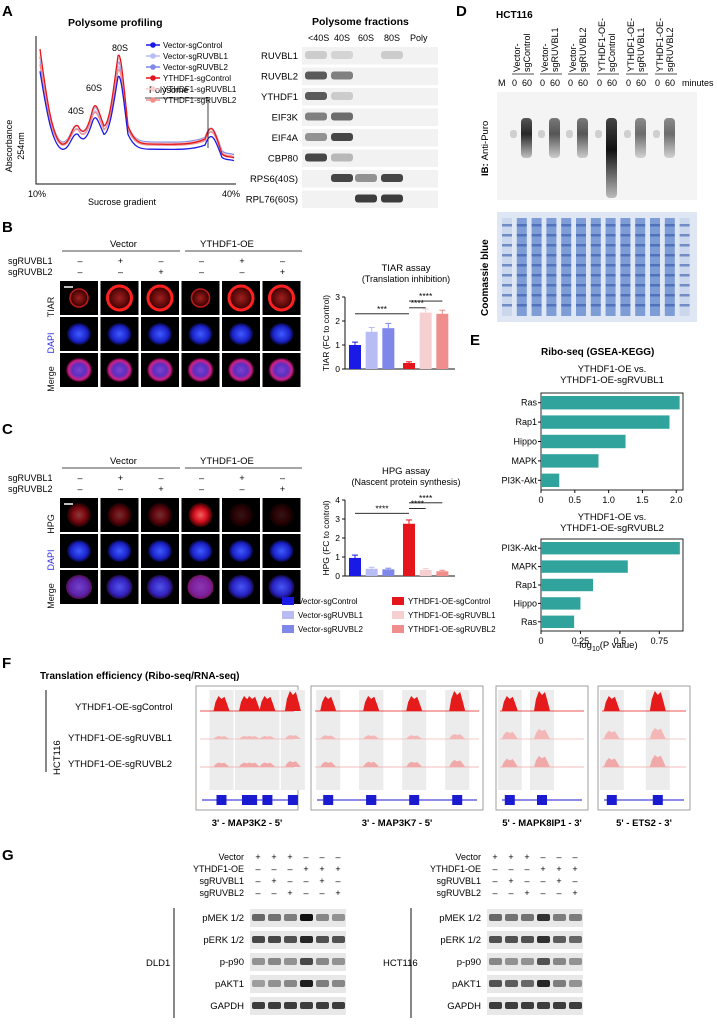 The width and height of the screenshot is (717, 1026). What do you see at coordinates (583, 83) in the screenshot?
I see `time-label: 60` at bounding box center [583, 83].